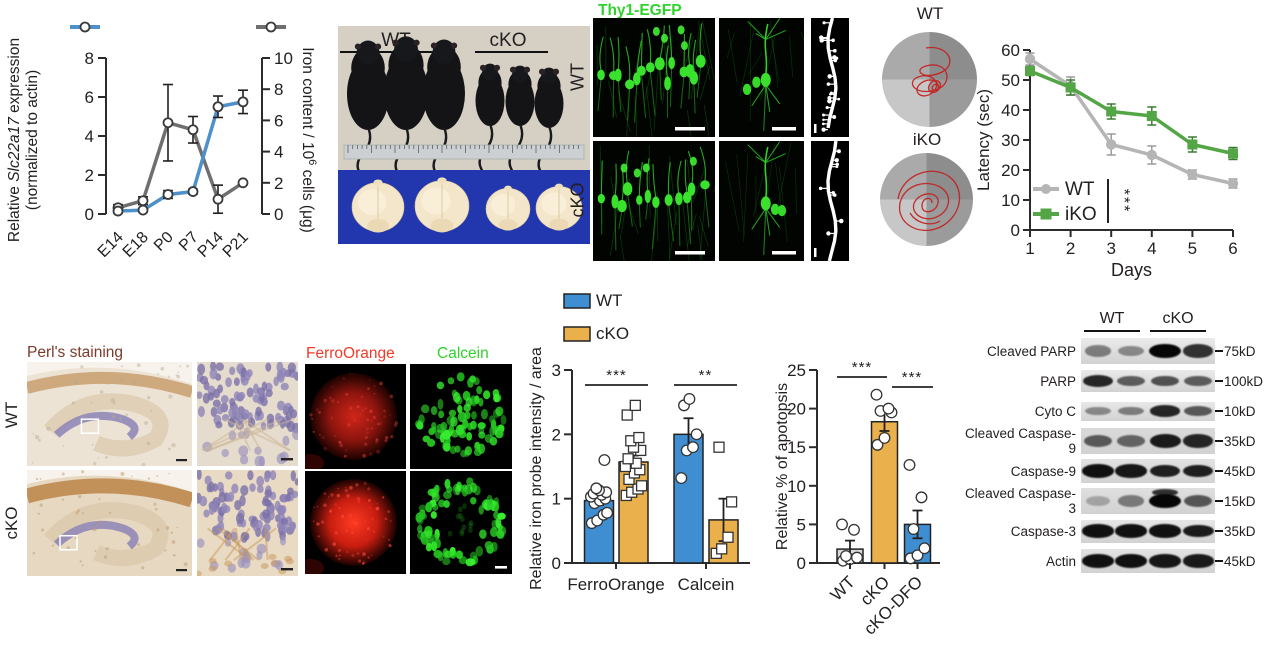  I want to click on blot-column-header: WT, so click(1112, 321).